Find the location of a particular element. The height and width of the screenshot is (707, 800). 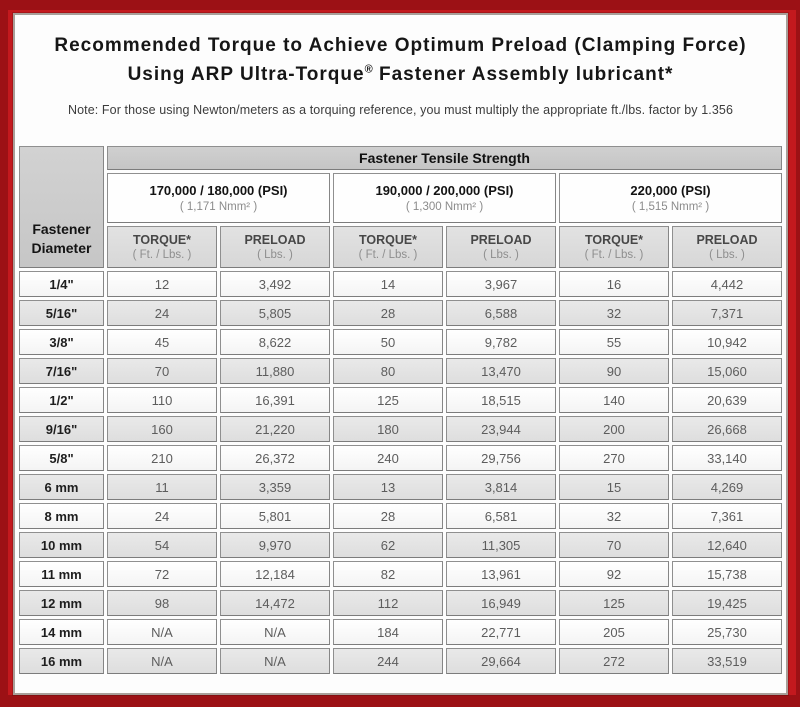

psi-group-2: 190,000 / 200,000 (PSI) ( 1,300 Nmm² ) is located at coordinates (444, 198).